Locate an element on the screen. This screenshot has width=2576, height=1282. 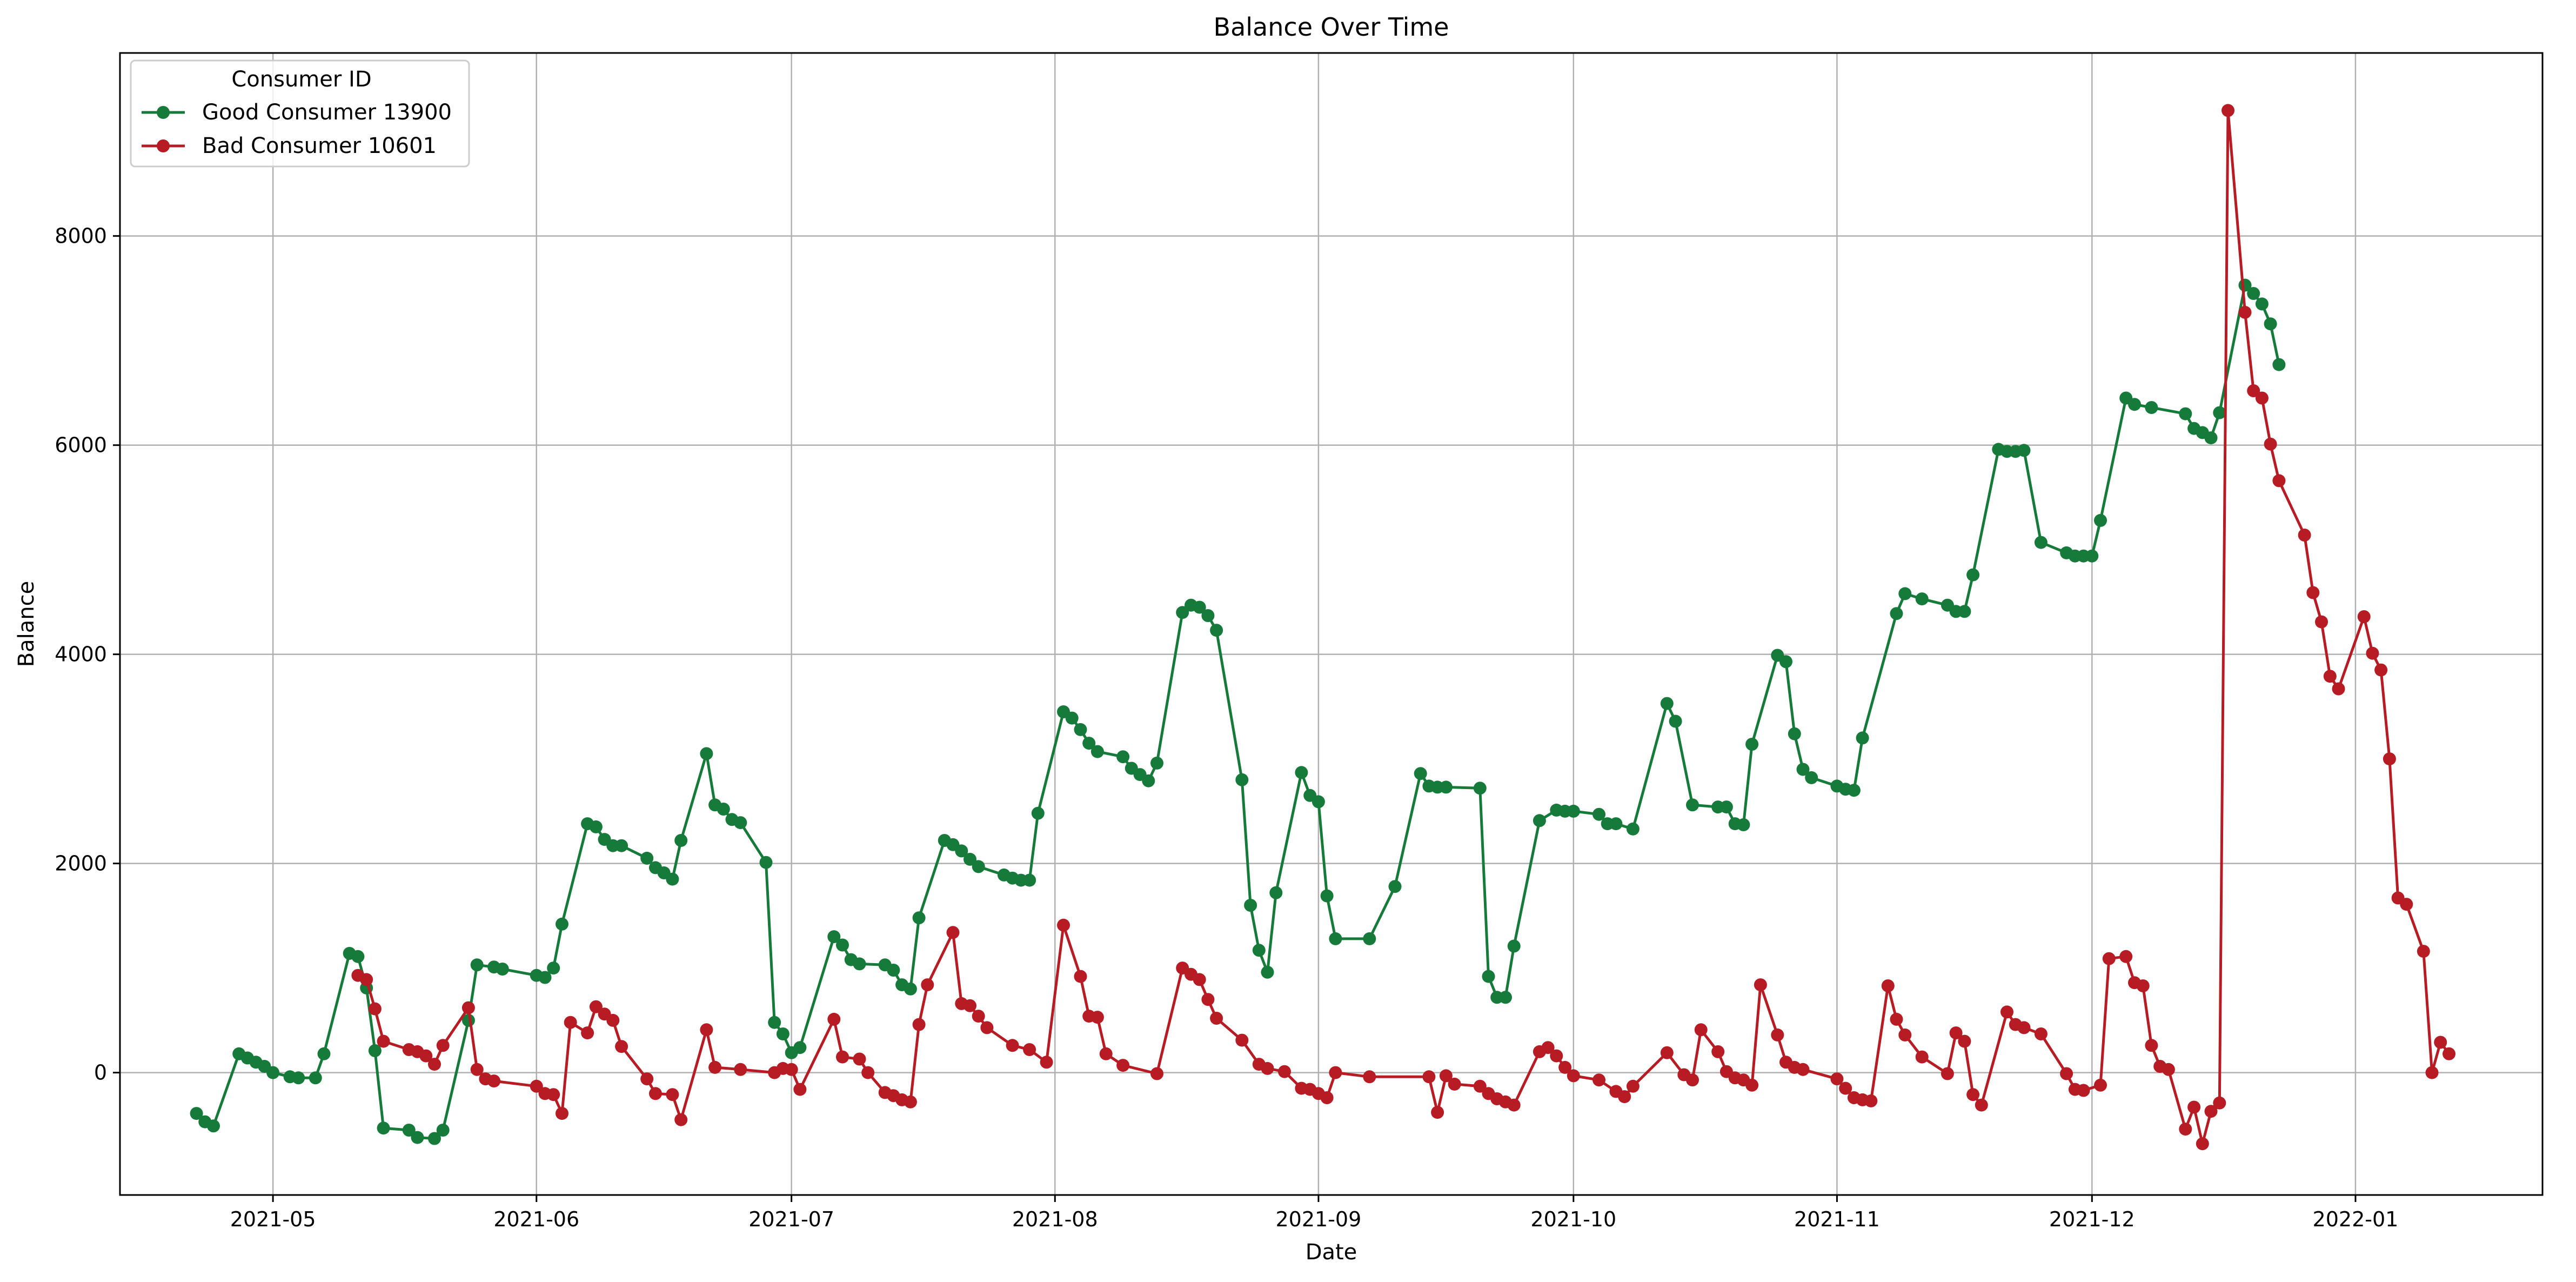
y-tick-label: 2000 is located at coordinates (81, 864).